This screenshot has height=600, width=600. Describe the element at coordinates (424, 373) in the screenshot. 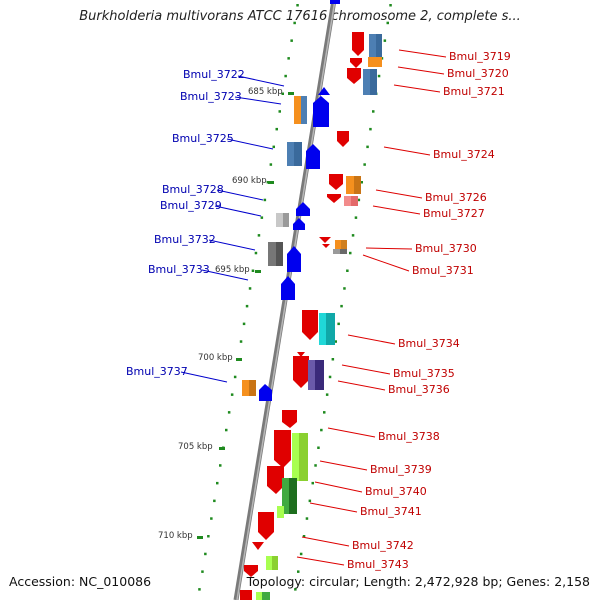

I see `gene-label-bmul-3735: Bmul_3735` at that location.